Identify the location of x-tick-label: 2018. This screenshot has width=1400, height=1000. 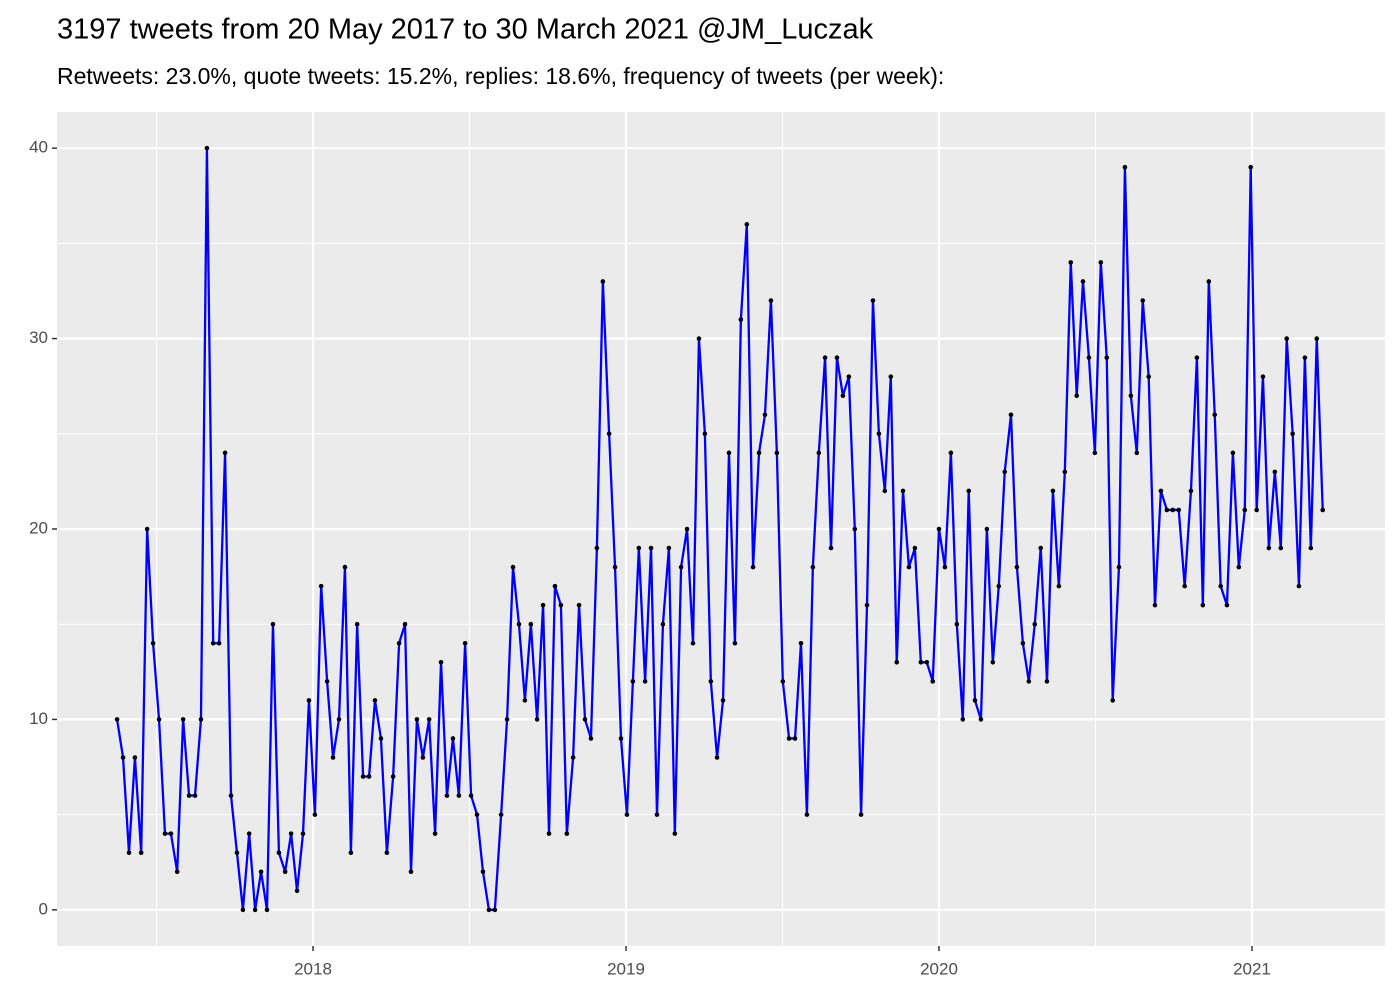
(313, 968).